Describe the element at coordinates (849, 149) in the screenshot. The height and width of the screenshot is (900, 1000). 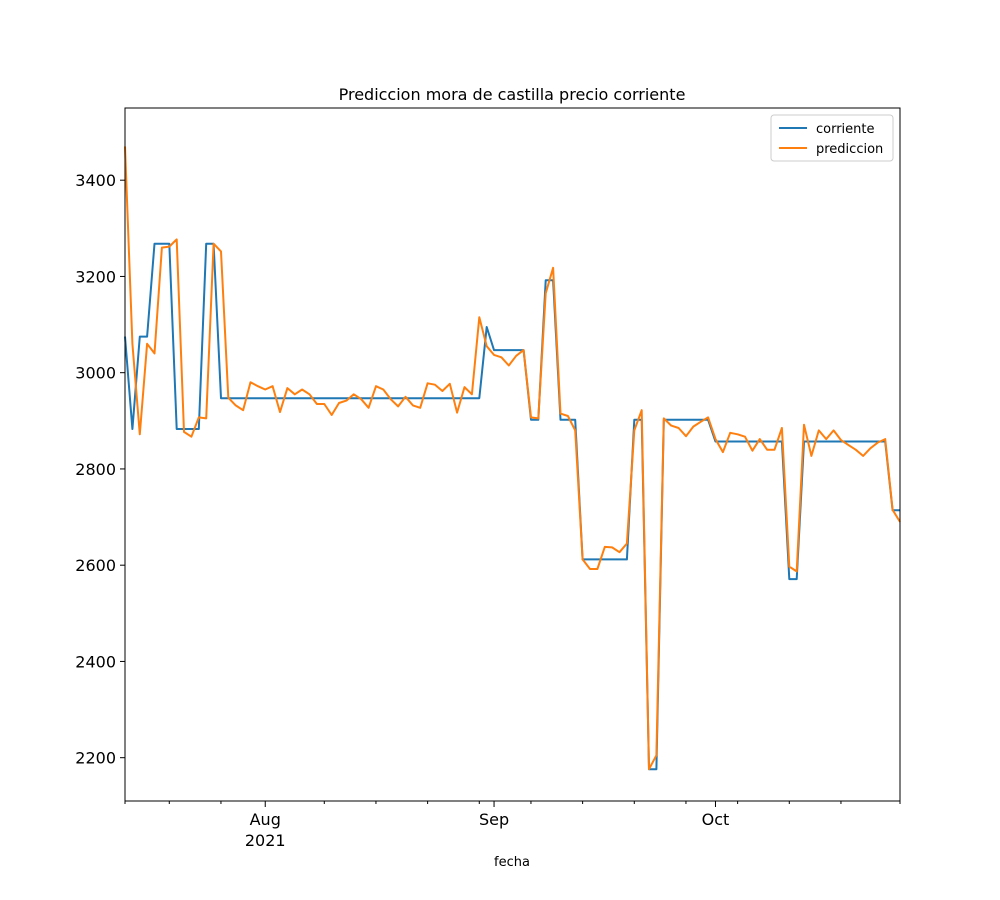
I see `legend-label-prediccion: prediccion` at that location.